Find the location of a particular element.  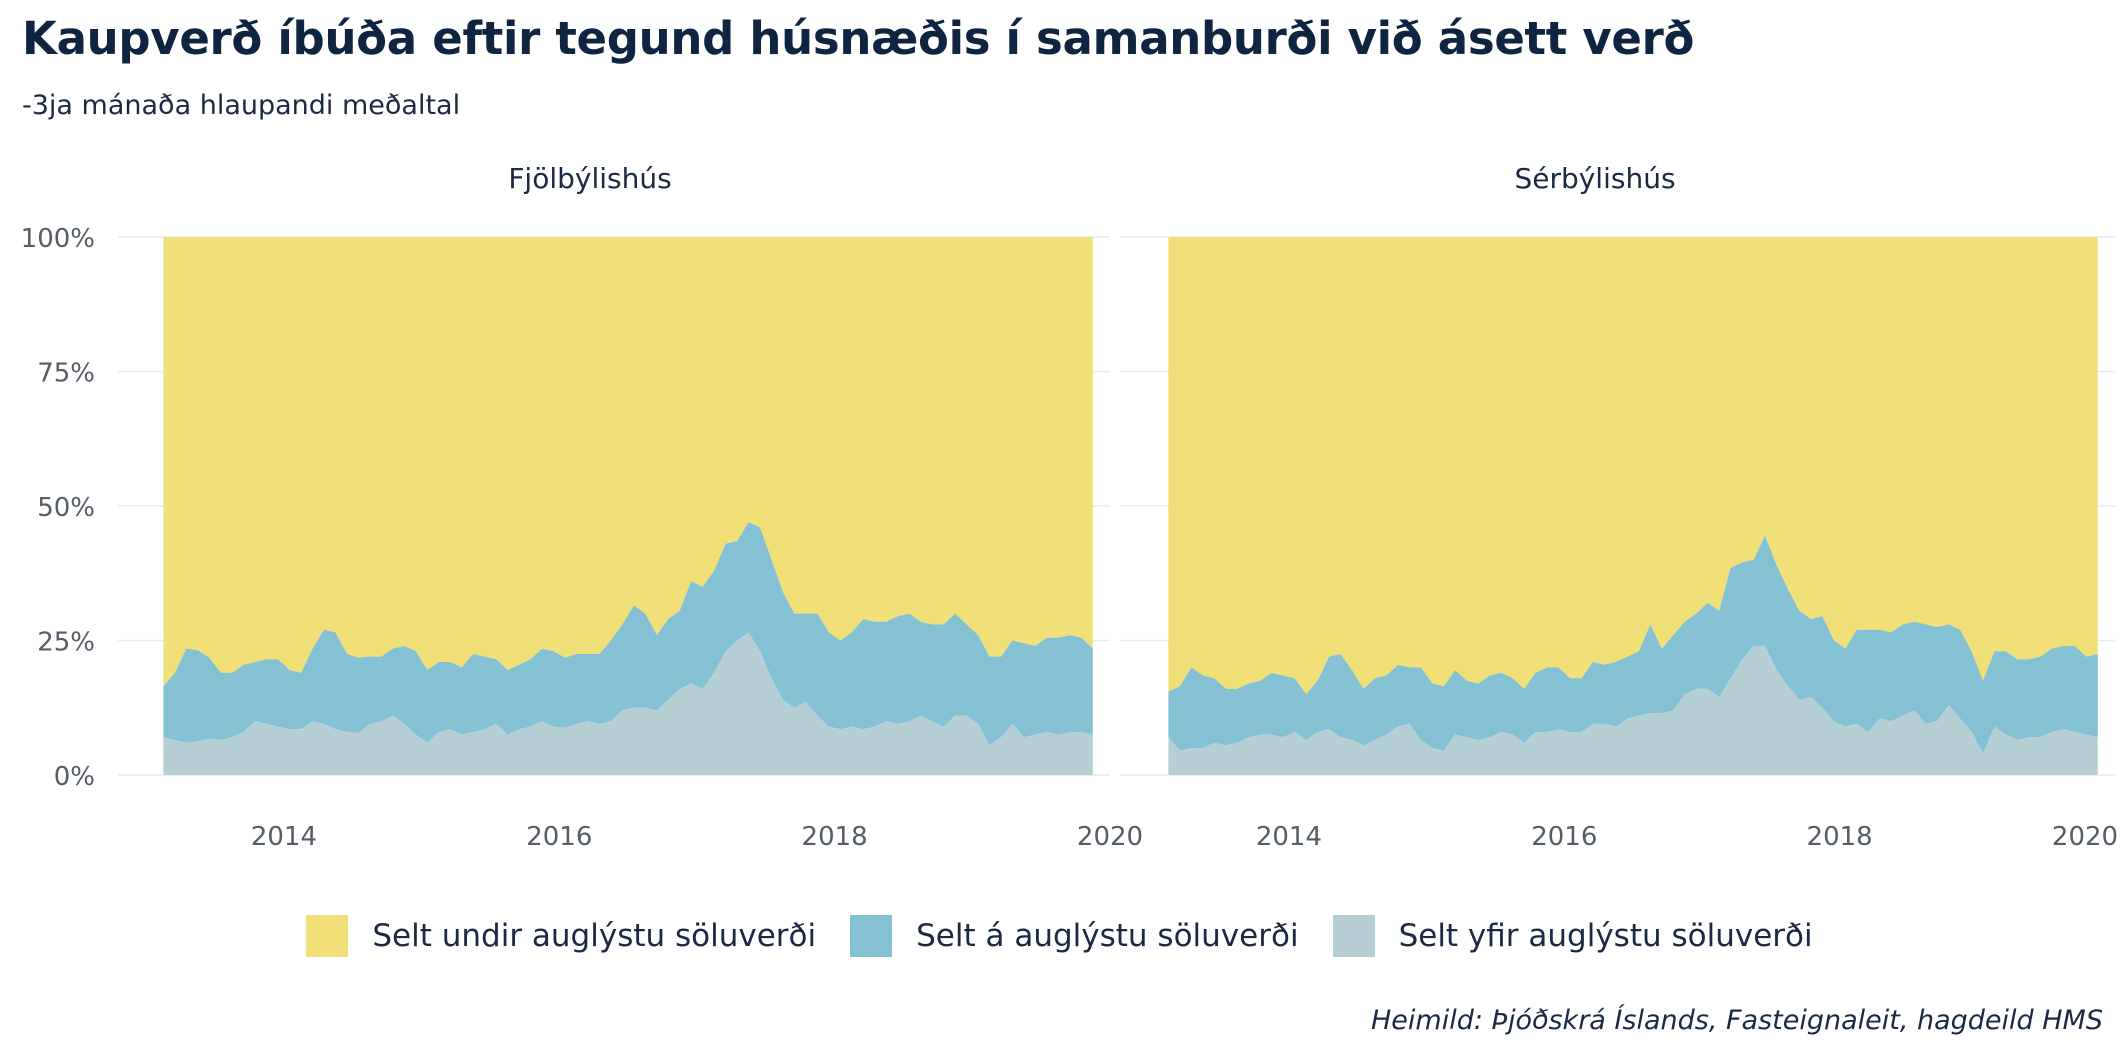

legend-label: Selt á auglýstu söluverði is located at coordinates (1107, 936).